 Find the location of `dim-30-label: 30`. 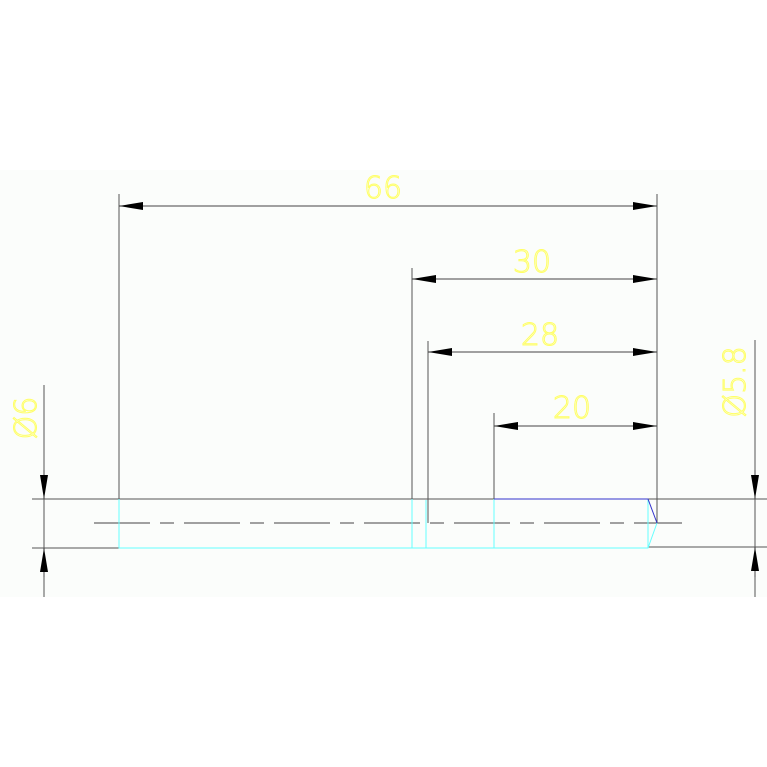

dim-30-label: 30 is located at coordinates (532, 262).